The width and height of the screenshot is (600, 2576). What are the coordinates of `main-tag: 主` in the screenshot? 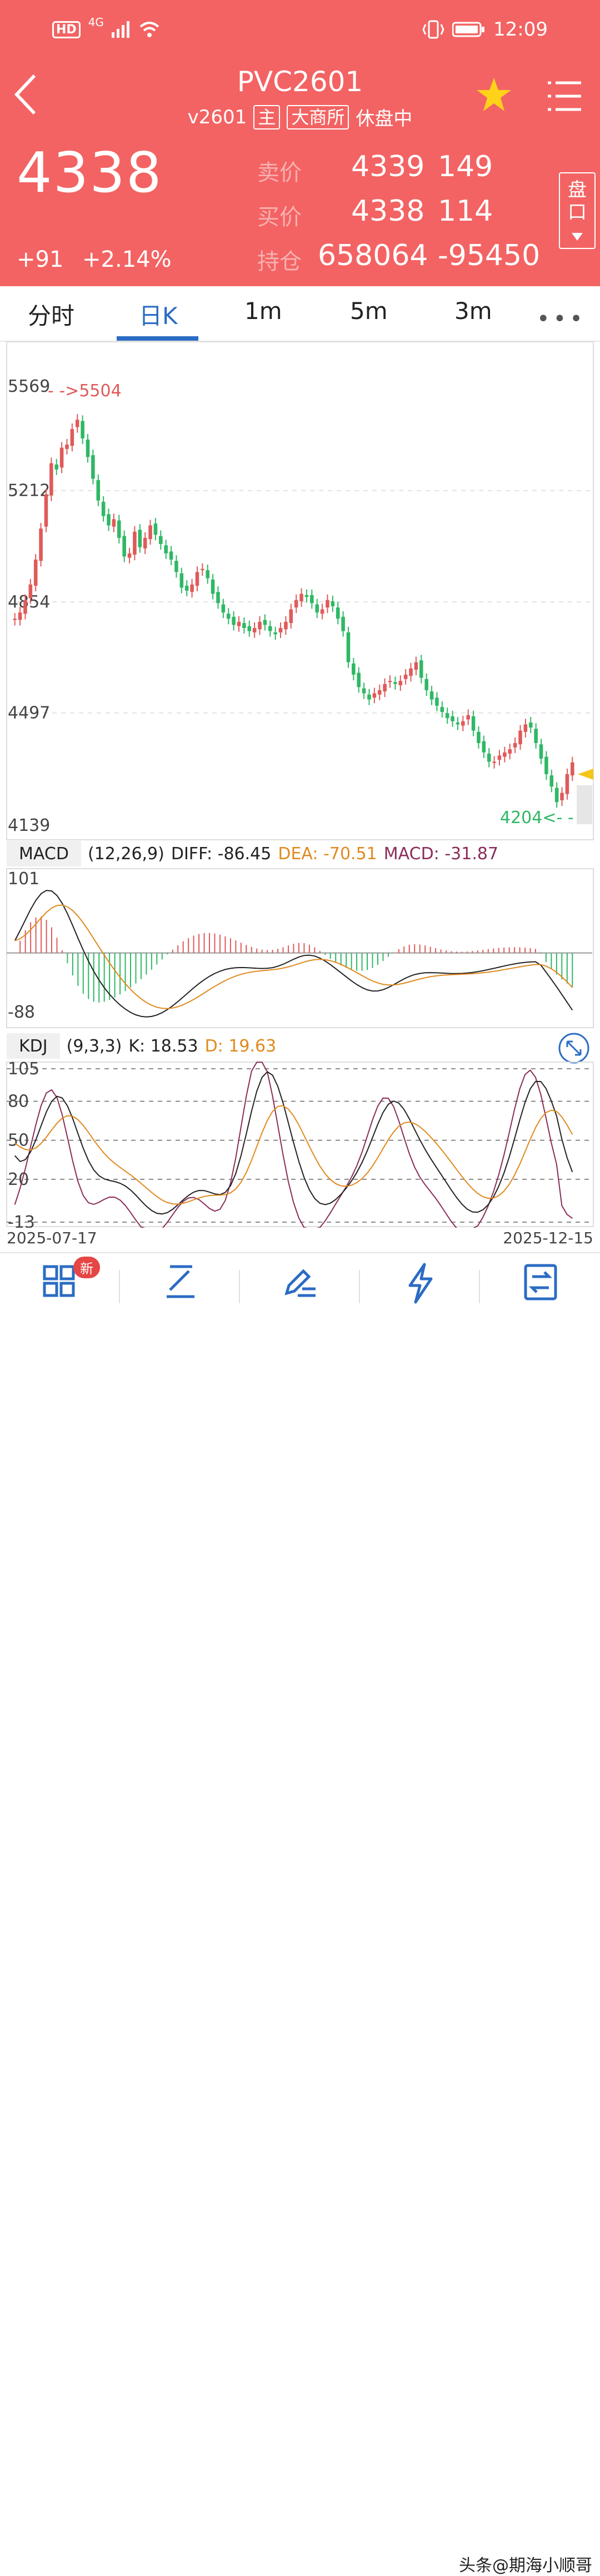 It's located at (267, 116).